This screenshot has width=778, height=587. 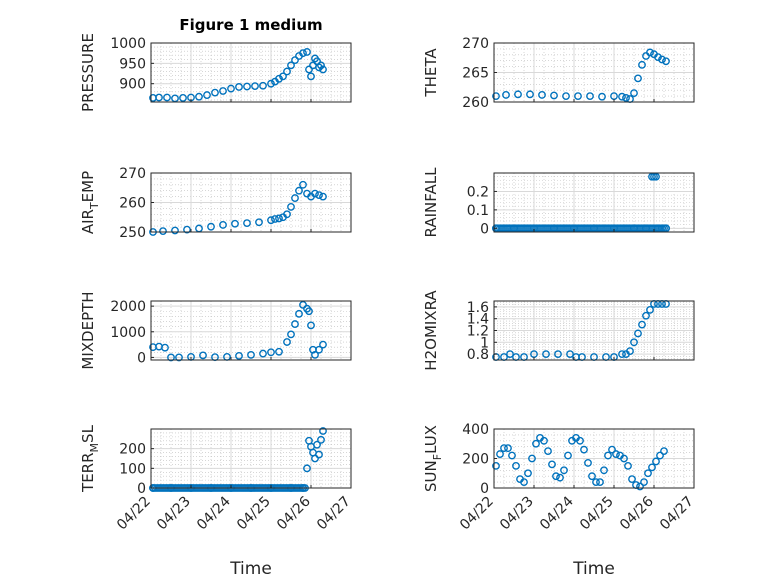 What do you see at coordinates (558, 330) in the screenshot?
I see `subplot-5: 0.811.21.41.6 H2OMIXRA` at bounding box center [558, 330].